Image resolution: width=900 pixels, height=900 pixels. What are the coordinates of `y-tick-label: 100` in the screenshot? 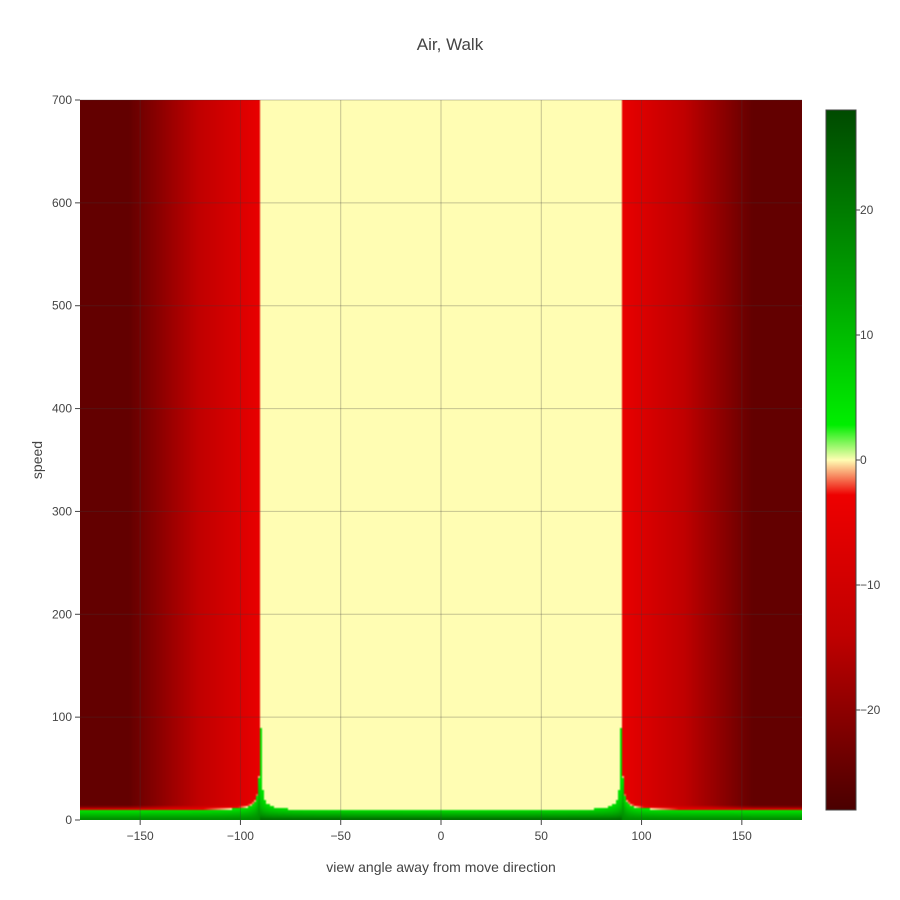 It's located at (62, 717).